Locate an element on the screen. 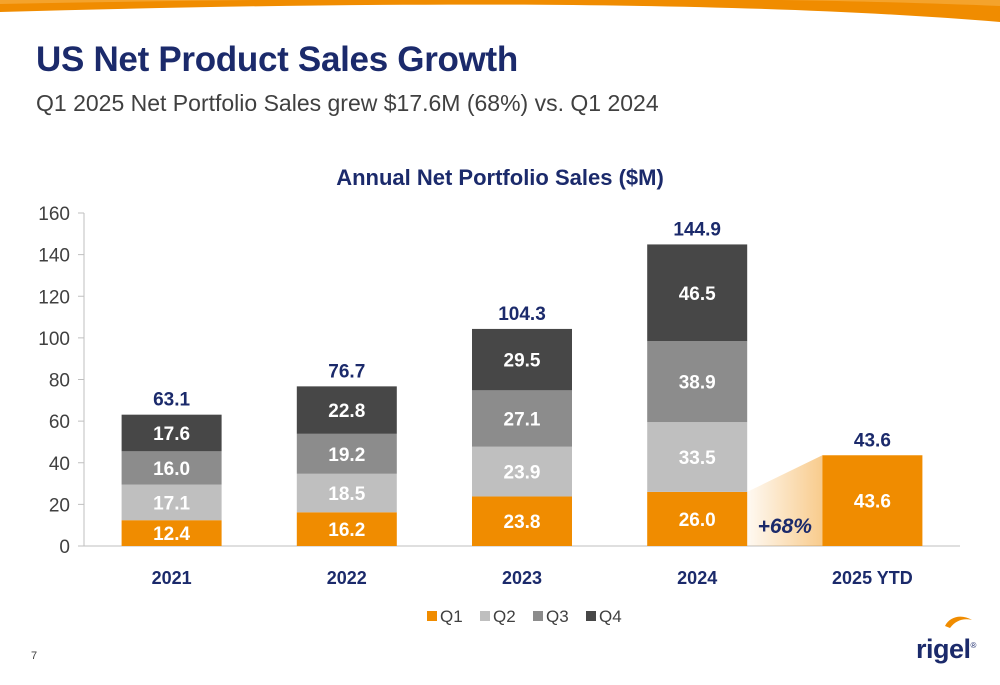  chart-legend: Q1 Q2 Q3 Q4 is located at coordinates (524, 616).